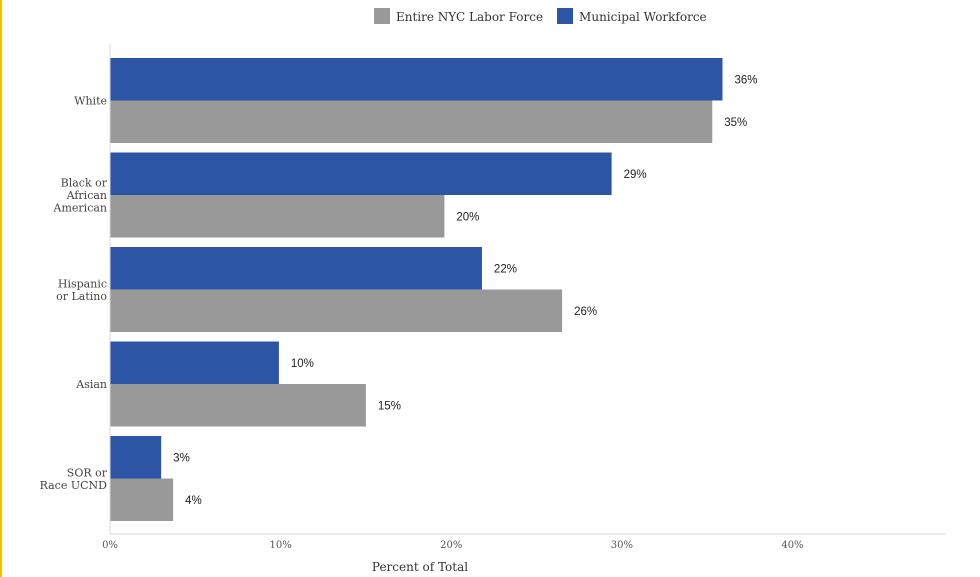 This screenshot has width=980, height=577. What do you see at coordinates (792, 545) in the screenshot?
I see `x-tick-label-4: 40%` at bounding box center [792, 545].